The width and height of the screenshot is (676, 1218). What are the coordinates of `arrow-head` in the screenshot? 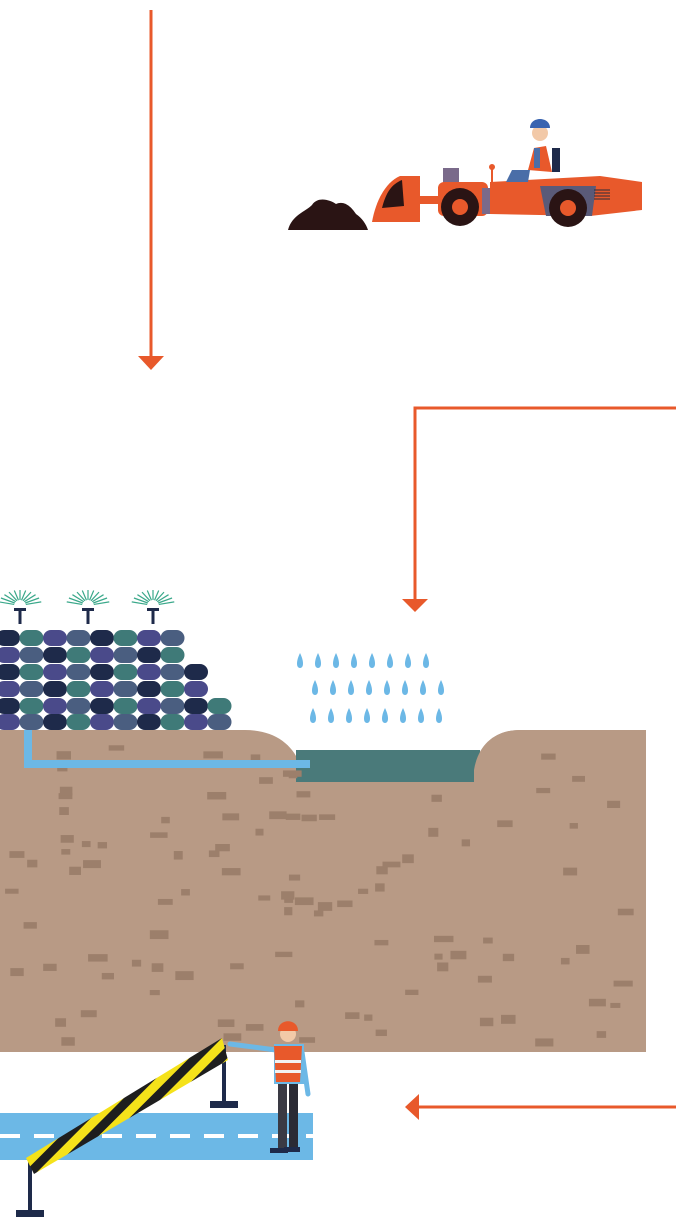 It's located at (151, 363).